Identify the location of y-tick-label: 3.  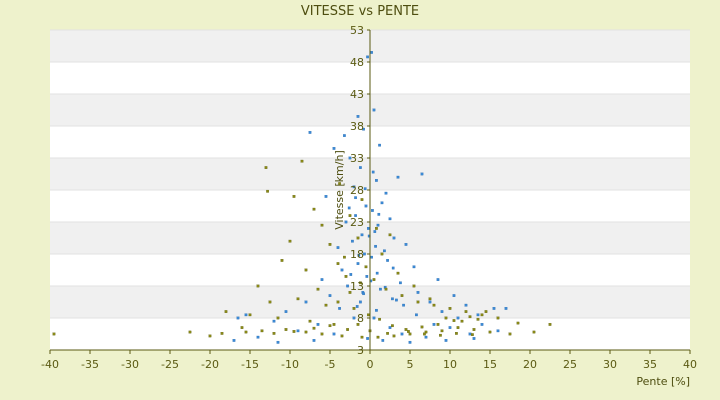
(360, 350).